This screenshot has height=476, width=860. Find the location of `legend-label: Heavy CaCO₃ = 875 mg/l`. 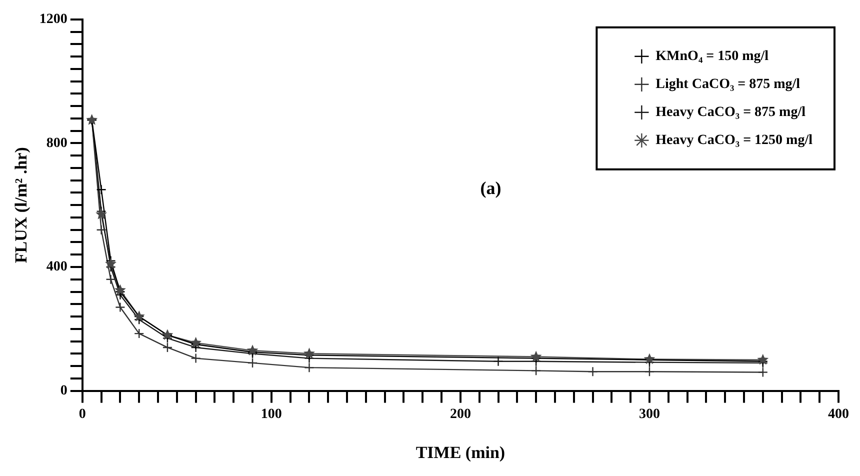

legend-label: Heavy CaCO₃ = 875 mg/l is located at coordinates (731, 112).